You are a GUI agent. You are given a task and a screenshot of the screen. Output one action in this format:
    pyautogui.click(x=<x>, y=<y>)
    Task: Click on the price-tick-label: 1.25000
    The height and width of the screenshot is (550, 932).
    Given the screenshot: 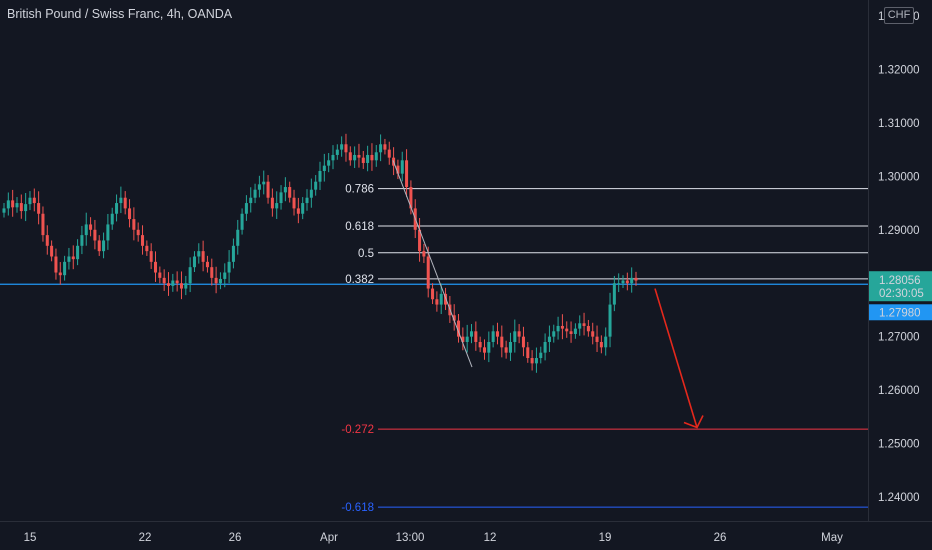 What is the action you would take?
    pyautogui.click(x=899, y=445)
    